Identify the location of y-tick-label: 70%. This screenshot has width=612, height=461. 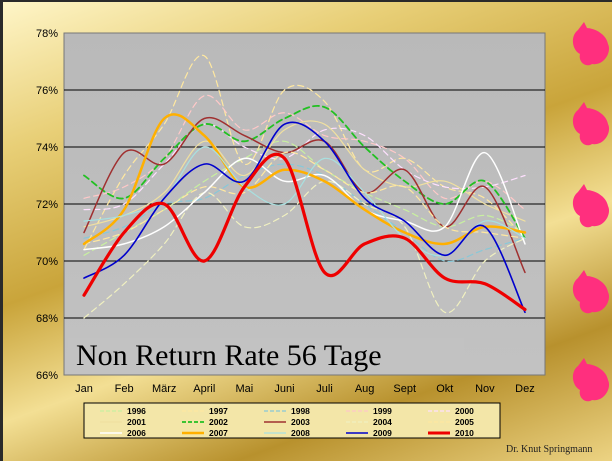
(47, 262).